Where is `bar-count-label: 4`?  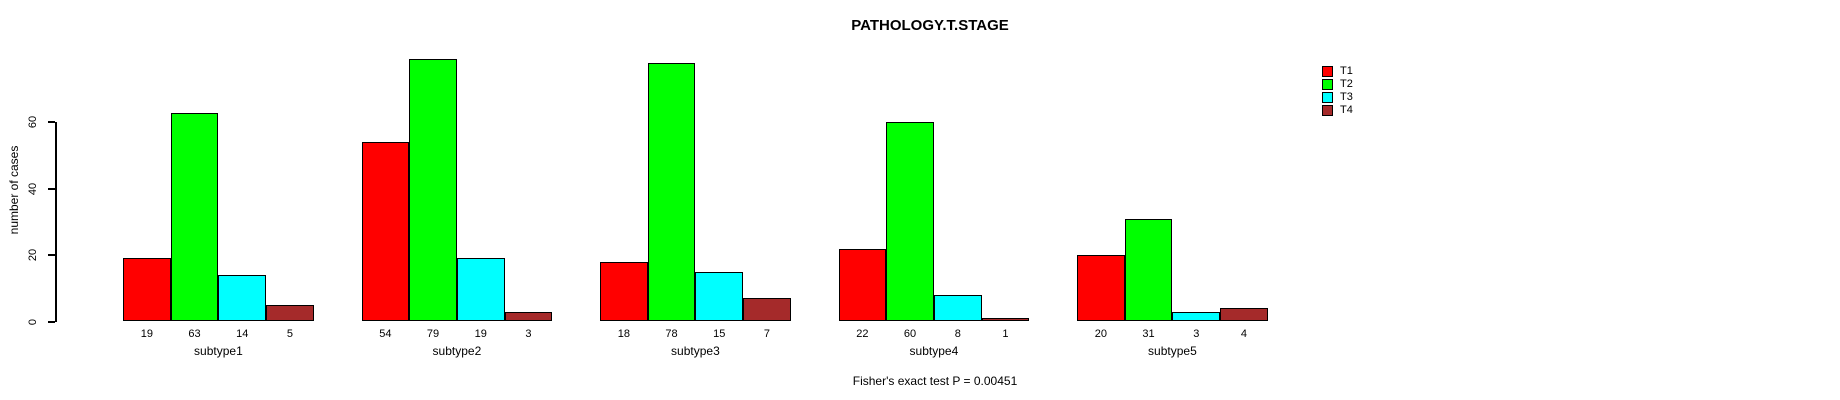 bar-count-label: 4 is located at coordinates (1243, 334).